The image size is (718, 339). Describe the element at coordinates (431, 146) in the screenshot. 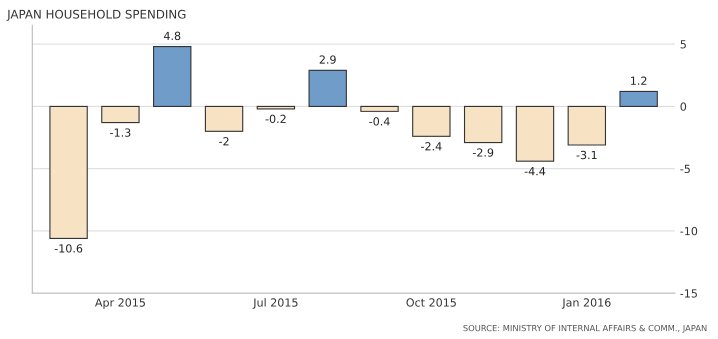

I see `data-label: -2.4` at that location.